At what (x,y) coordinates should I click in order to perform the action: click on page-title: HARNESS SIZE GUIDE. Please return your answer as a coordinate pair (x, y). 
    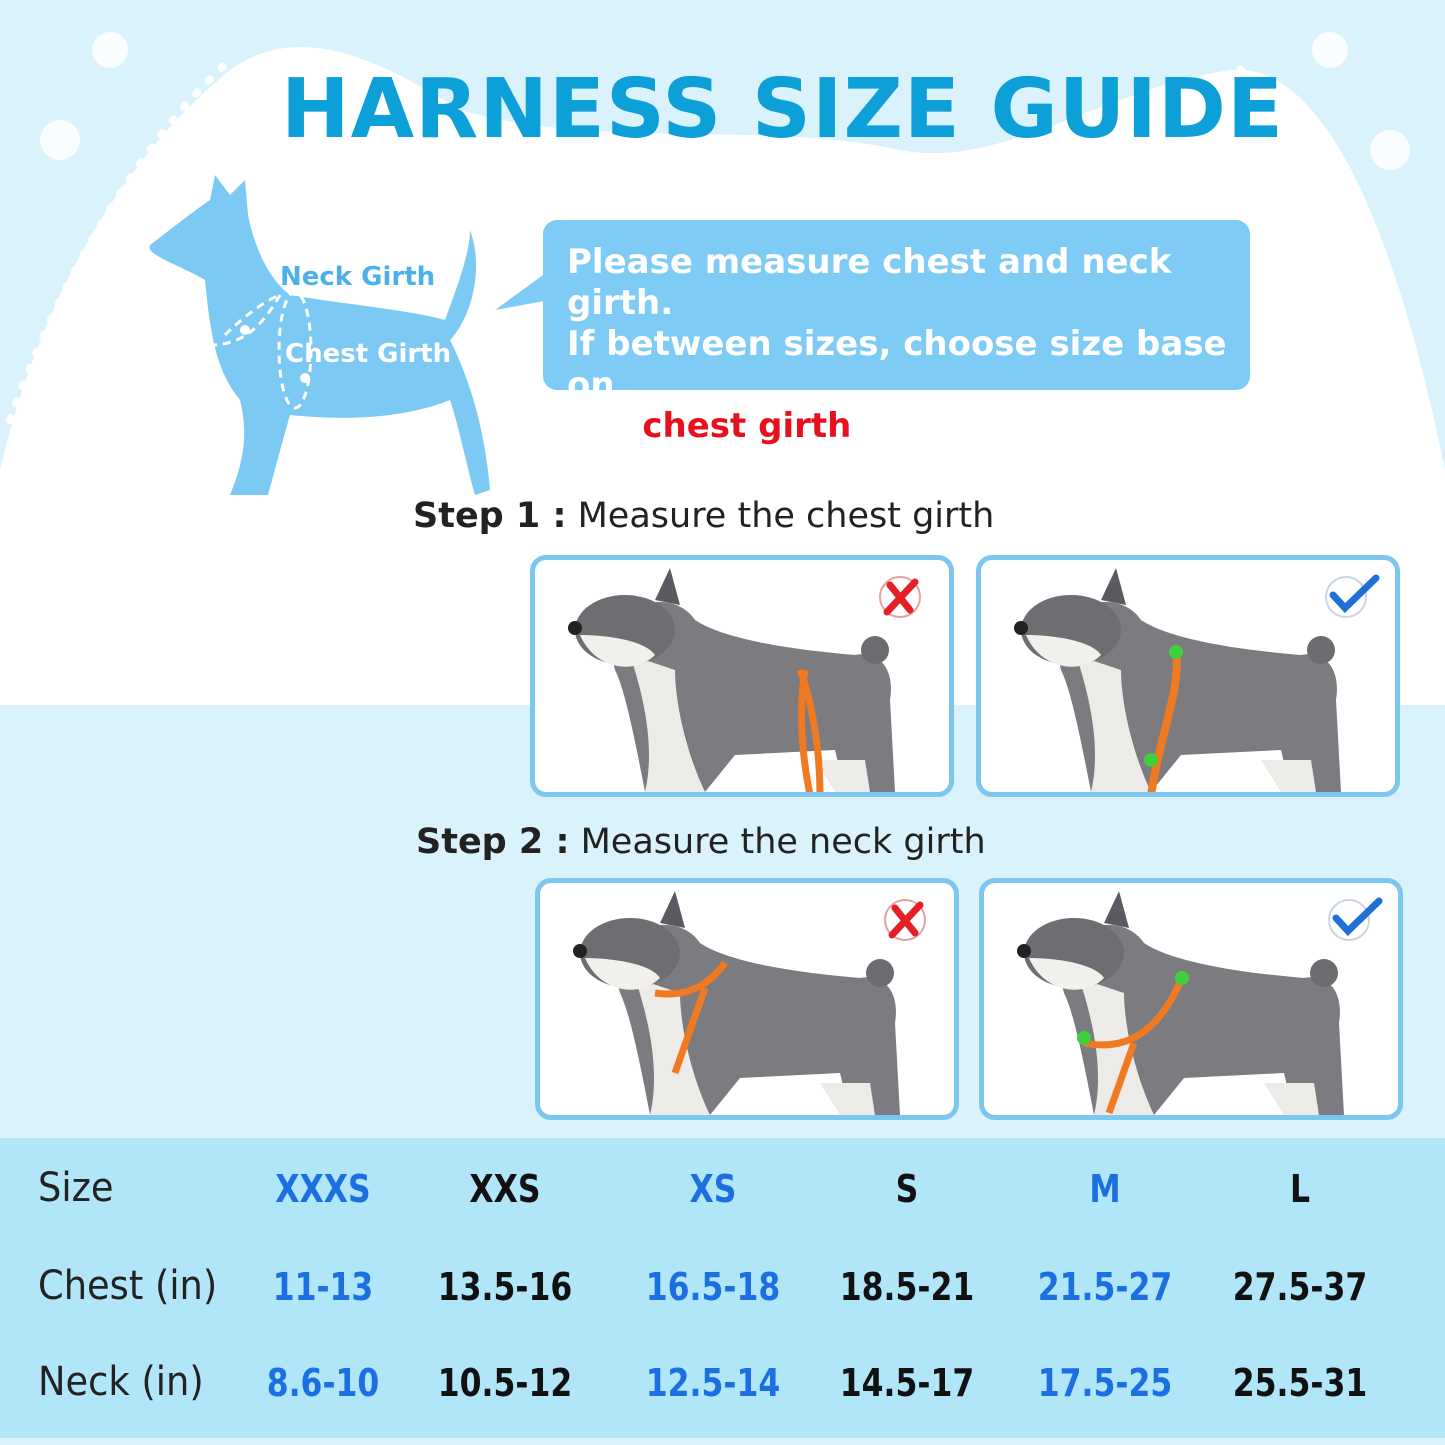
    Looking at the image, I should click on (782, 109).